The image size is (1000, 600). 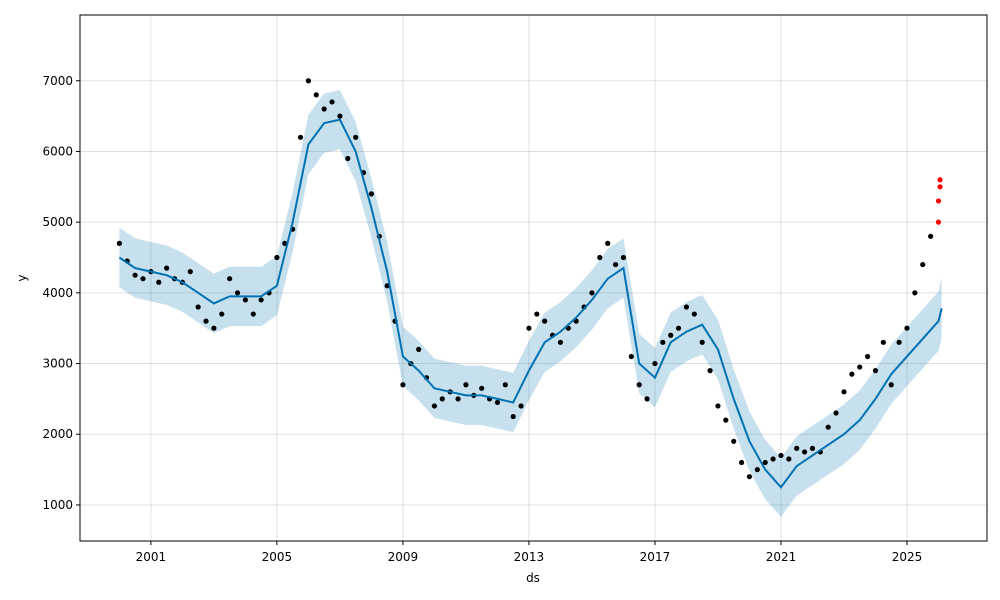 I want to click on x-axis-label: ds, so click(x=533, y=578).